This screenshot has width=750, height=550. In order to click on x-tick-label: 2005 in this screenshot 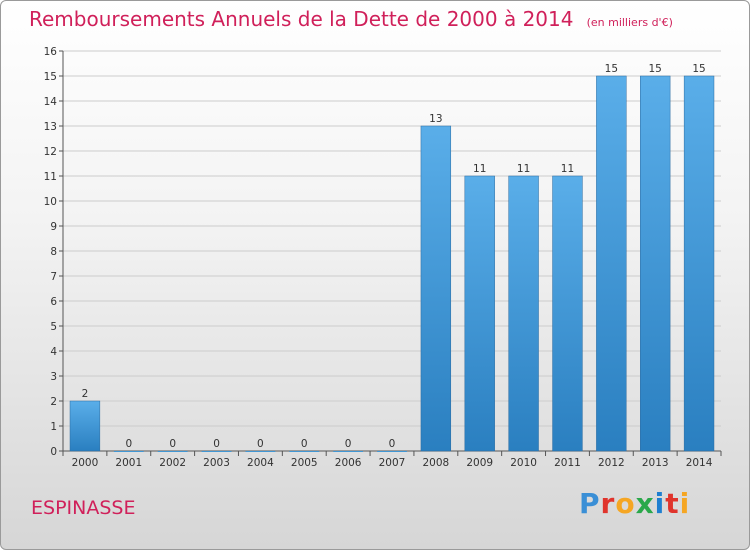, I will do `click(304, 463)`.